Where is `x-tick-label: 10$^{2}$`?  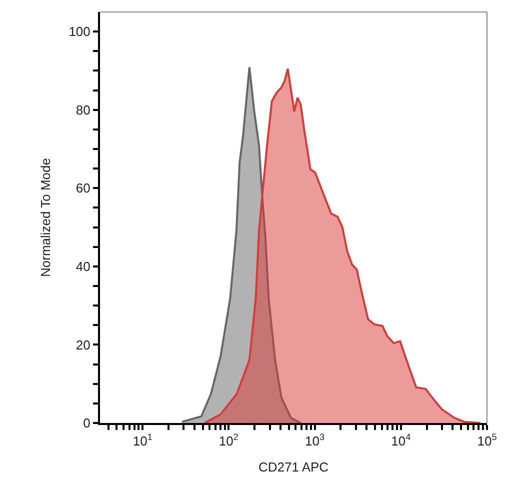 x-tick-label: 10$^{2}$ is located at coordinates (228, 440).